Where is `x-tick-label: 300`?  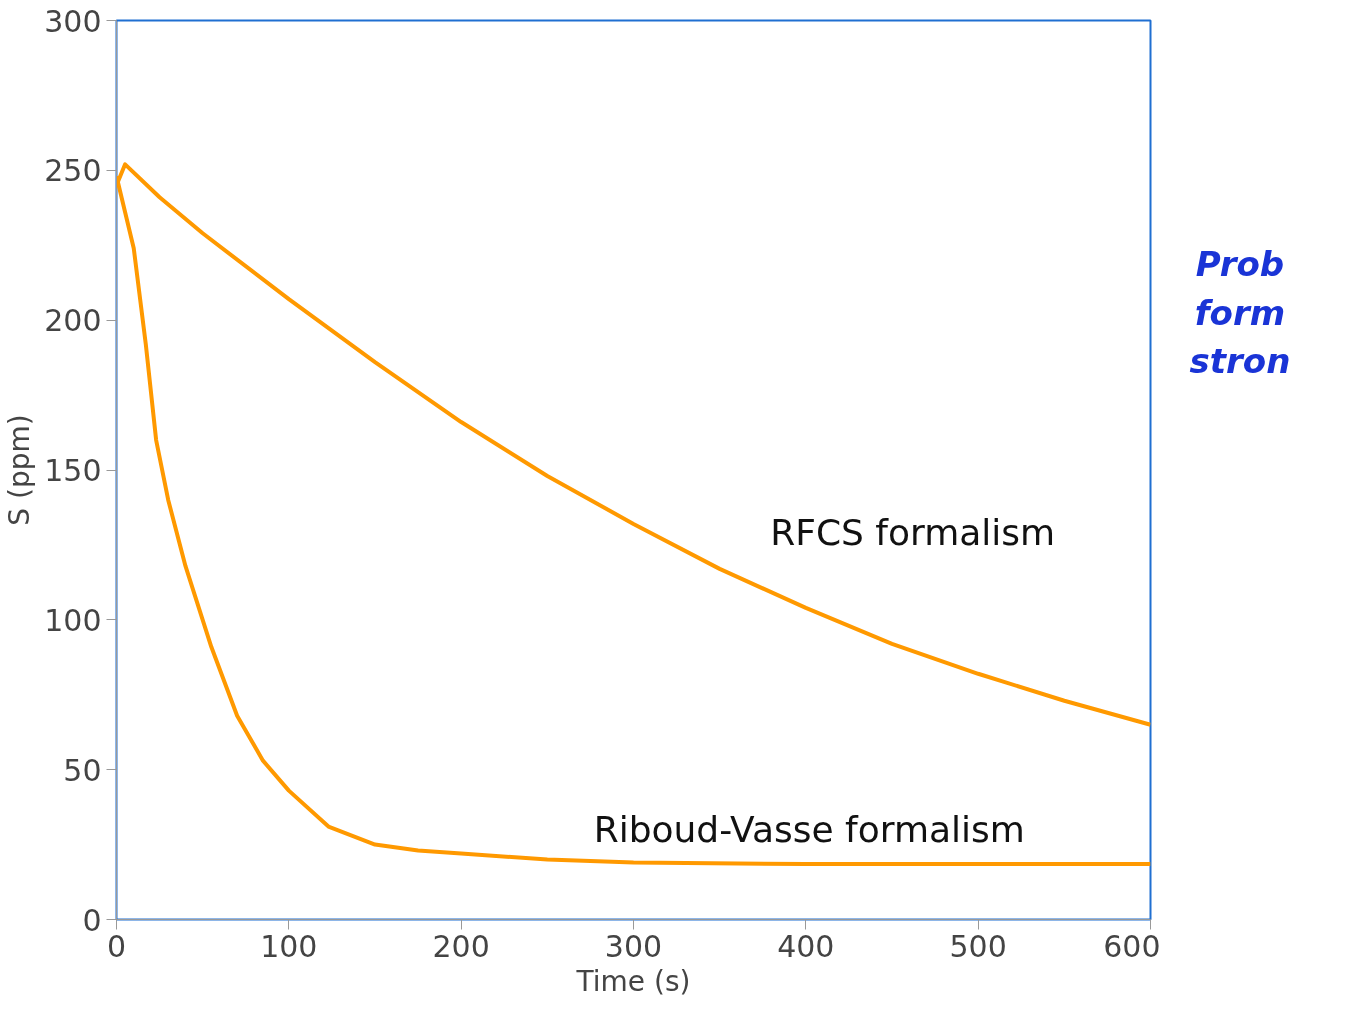 x-tick-label: 300 is located at coordinates (633, 946).